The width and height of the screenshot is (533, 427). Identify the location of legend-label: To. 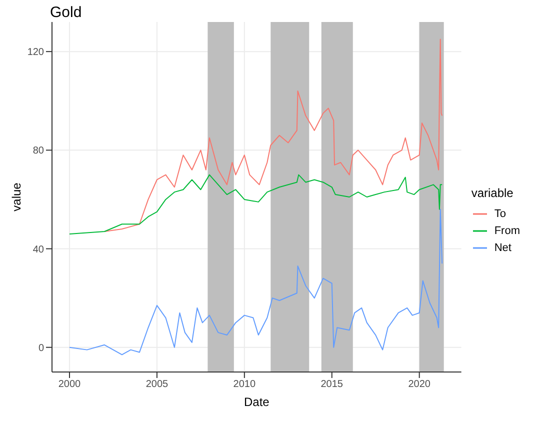
(500, 214).